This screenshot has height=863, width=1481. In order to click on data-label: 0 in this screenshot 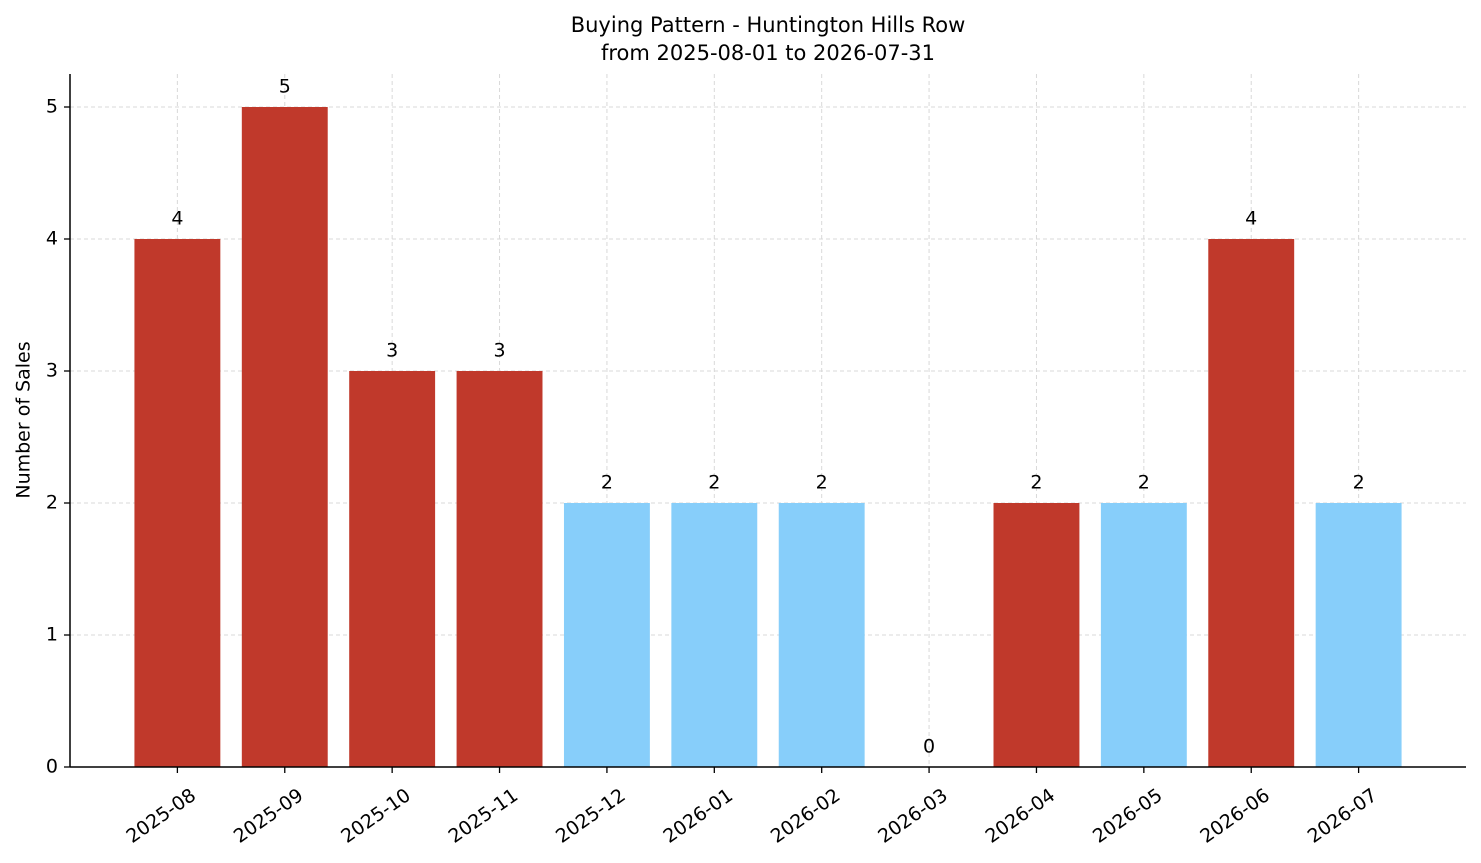, I will do `click(929, 747)`.